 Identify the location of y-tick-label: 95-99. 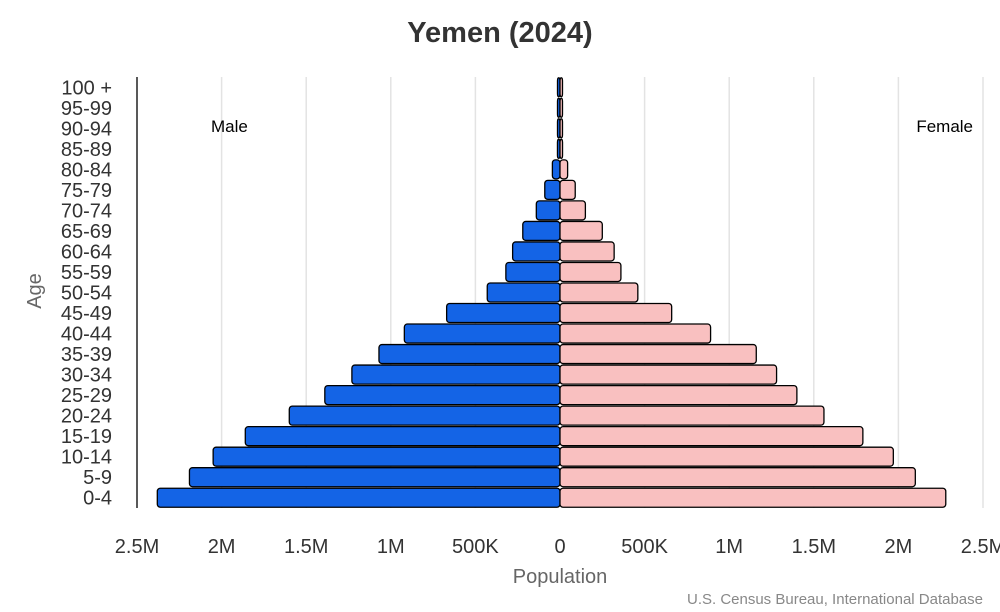
(86, 109).